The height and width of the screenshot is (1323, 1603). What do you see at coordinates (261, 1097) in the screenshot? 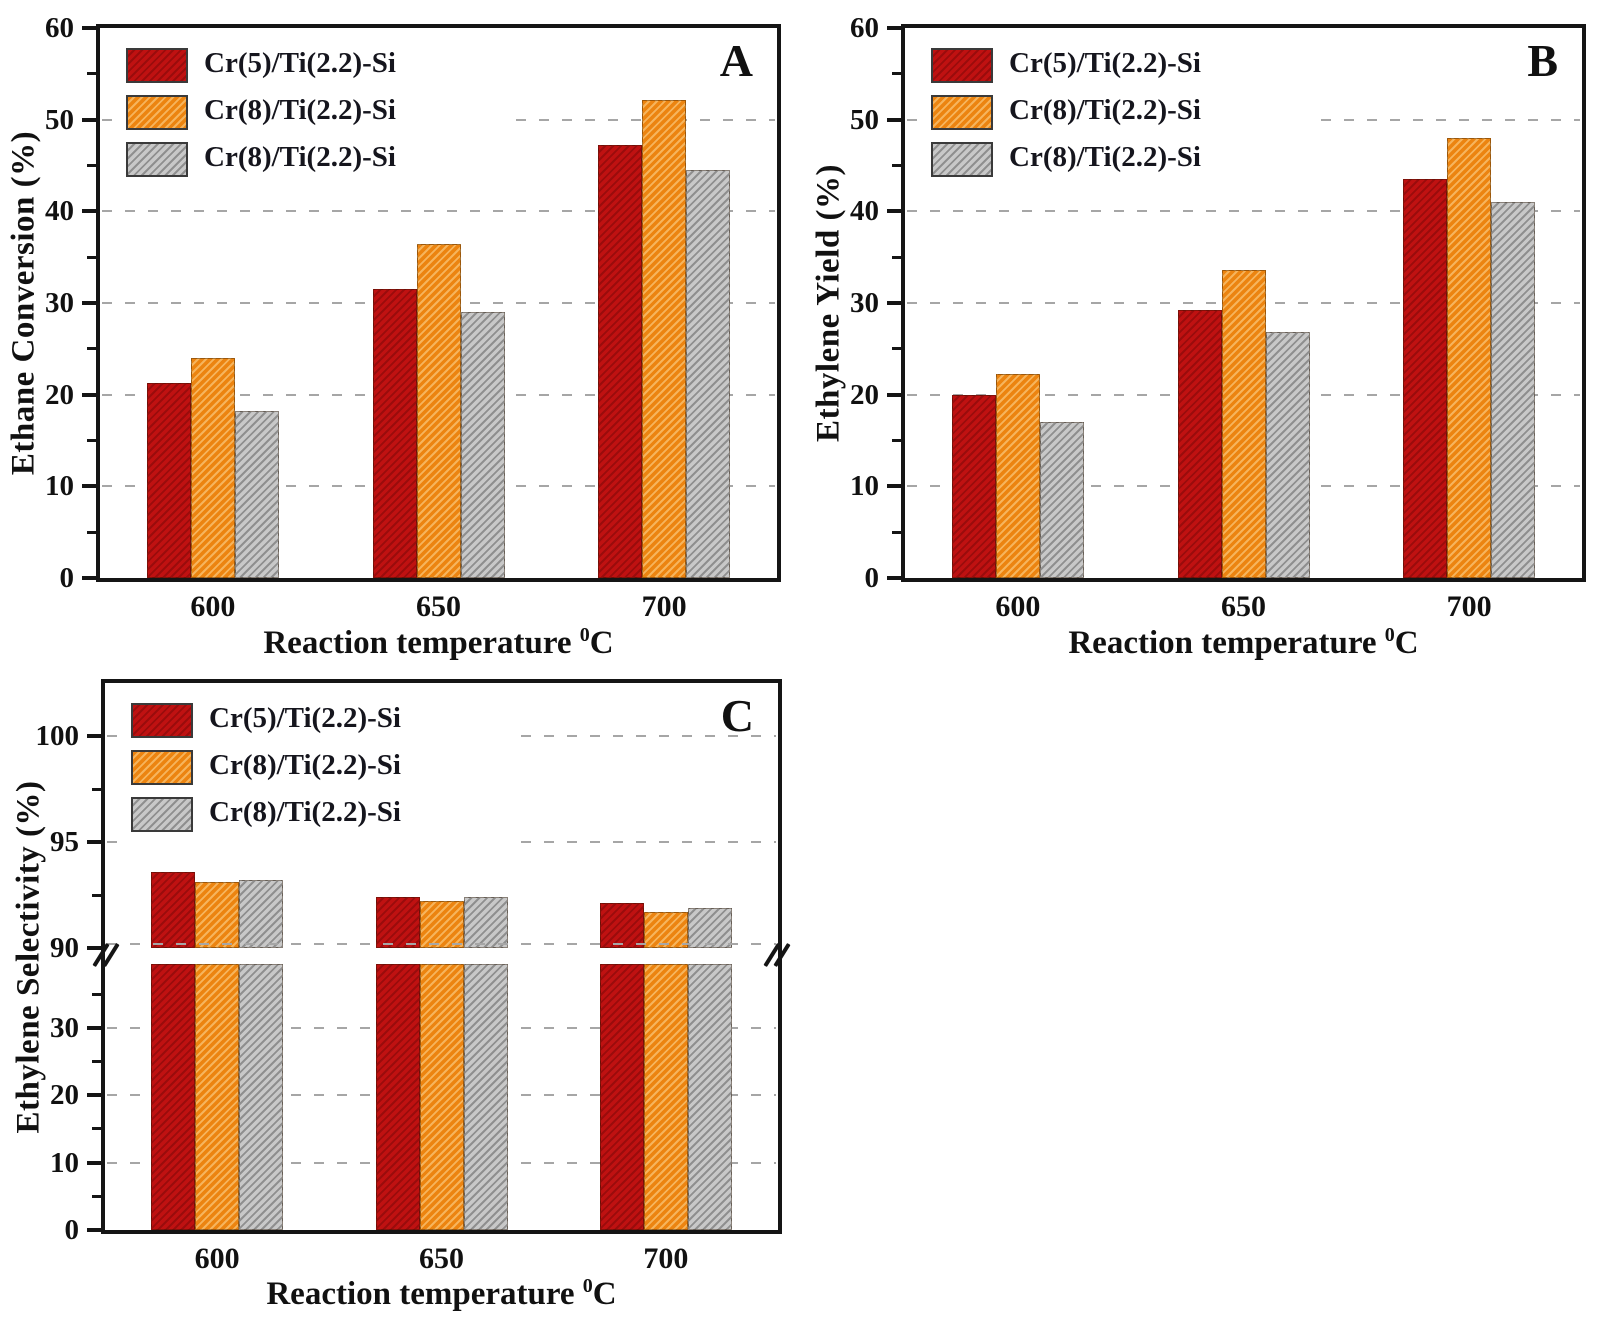
I see `bar-lower-600-s2` at bounding box center [261, 1097].